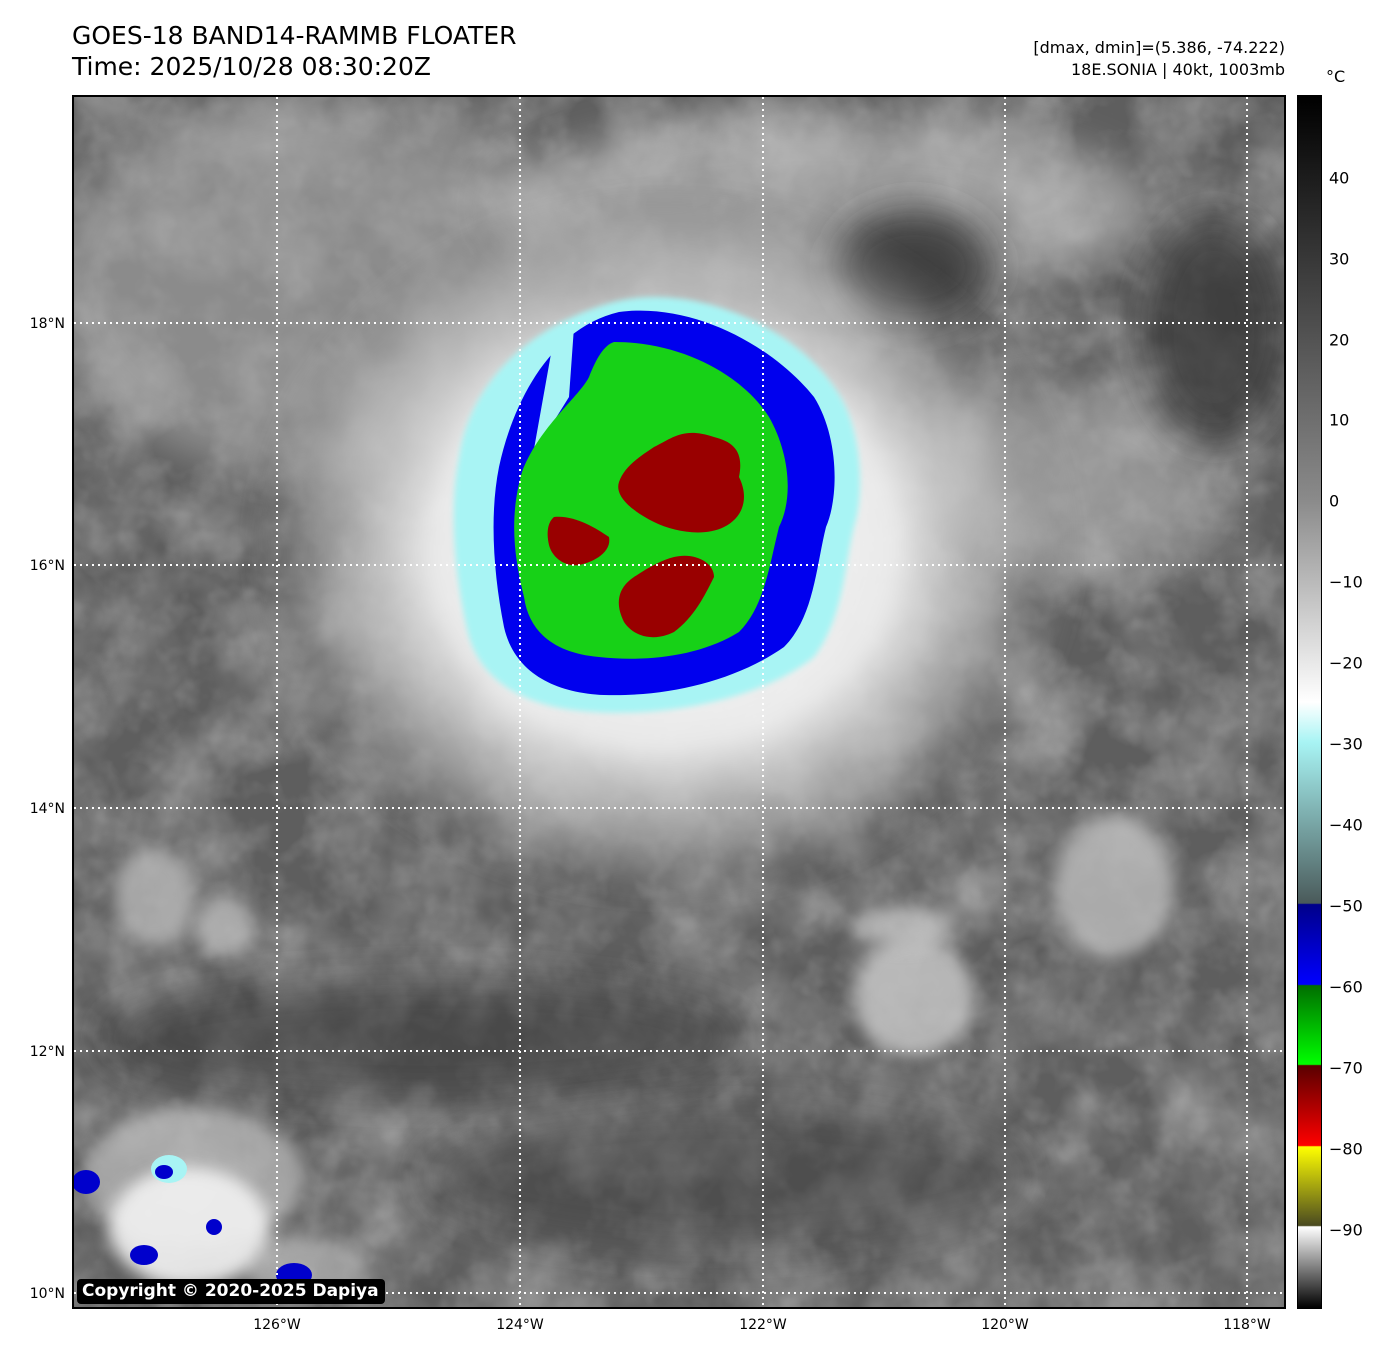 This screenshot has height=1359, width=1390. Describe the element at coordinates (251, 66) in the screenshot. I see `time-stamp: Time: 2025/10/28 08:30:20Z` at that location.